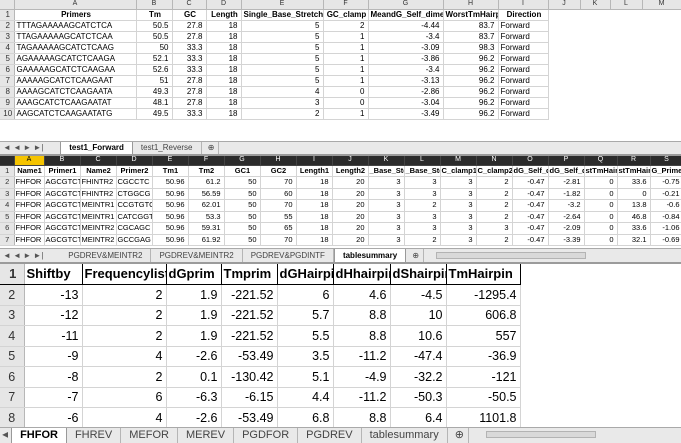  I want to click on table-cell: -12, so click(53, 315).